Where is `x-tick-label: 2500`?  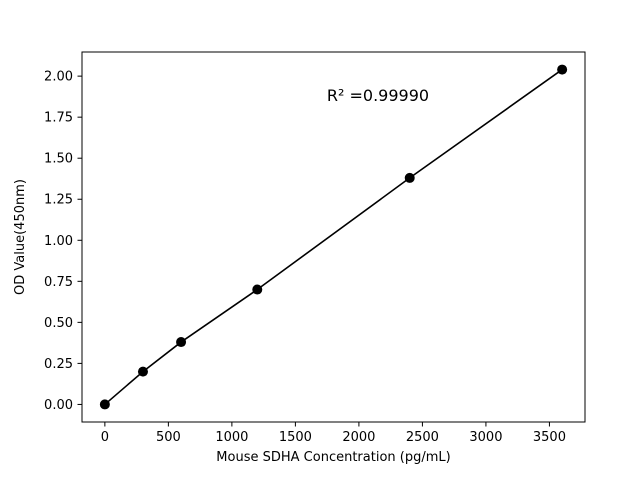
x-tick-label: 2500 is located at coordinates (422, 437).